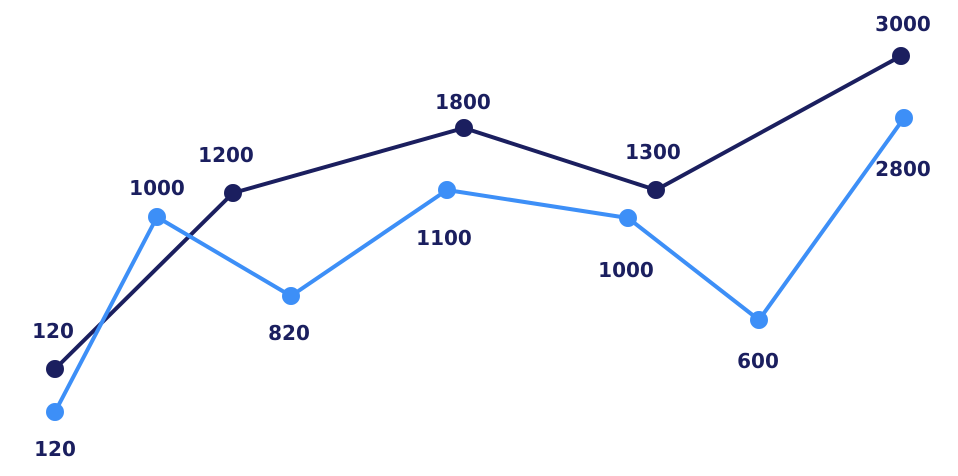  Describe the element at coordinates (55, 449) in the screenshot. I see `series-2-data-label: 120` at that location.